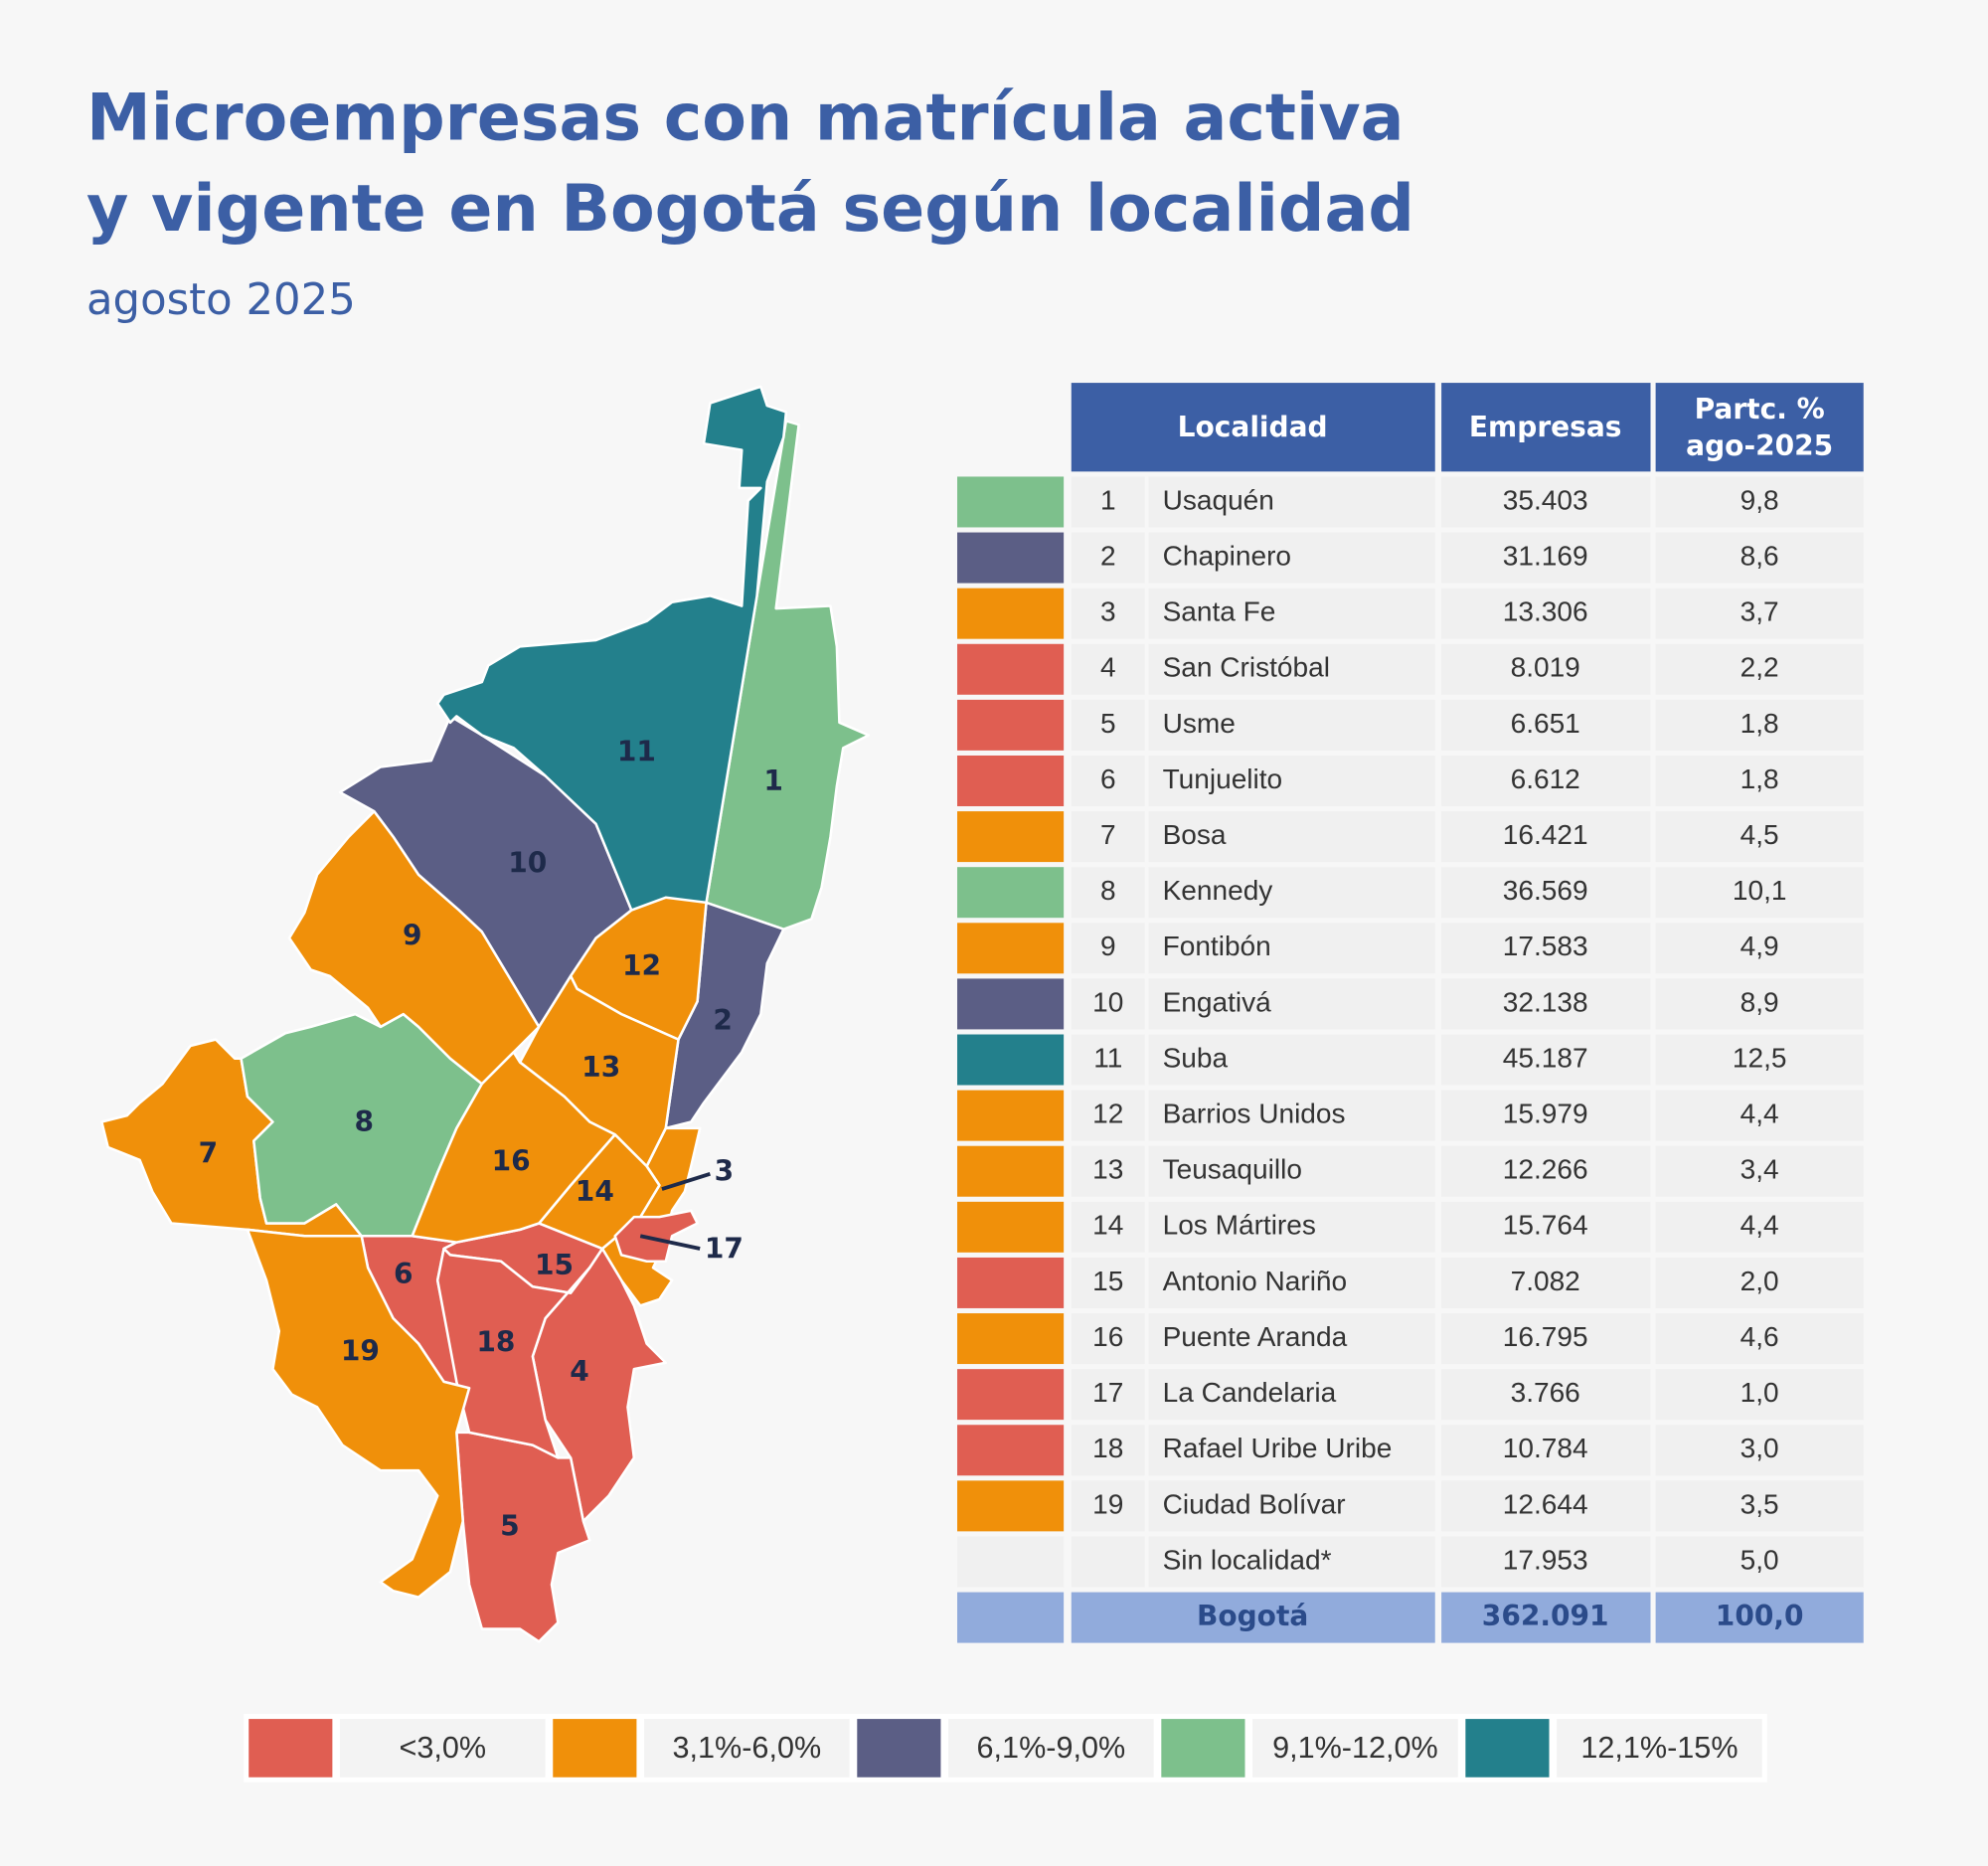 This screenshot has height=1866, width=1988. I want to click on row-name: Sin localidad*, so click(1247, 1559).